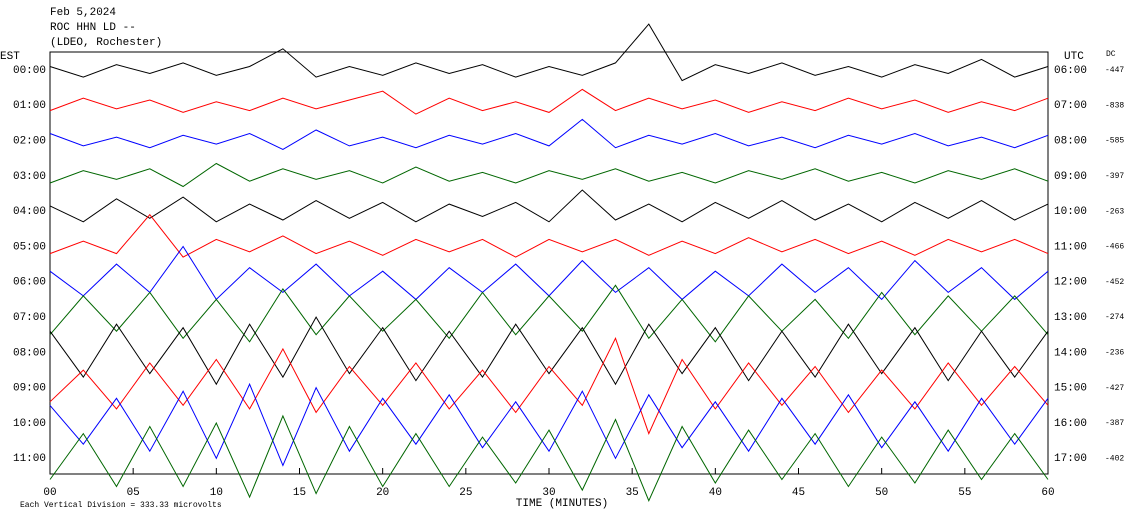 This screenshot has height=519, width=1130. What do you see at coordinates (1070, 142) in the screenshot?
I see `utc-label: 08:00` at bounding box center [1070, 142].